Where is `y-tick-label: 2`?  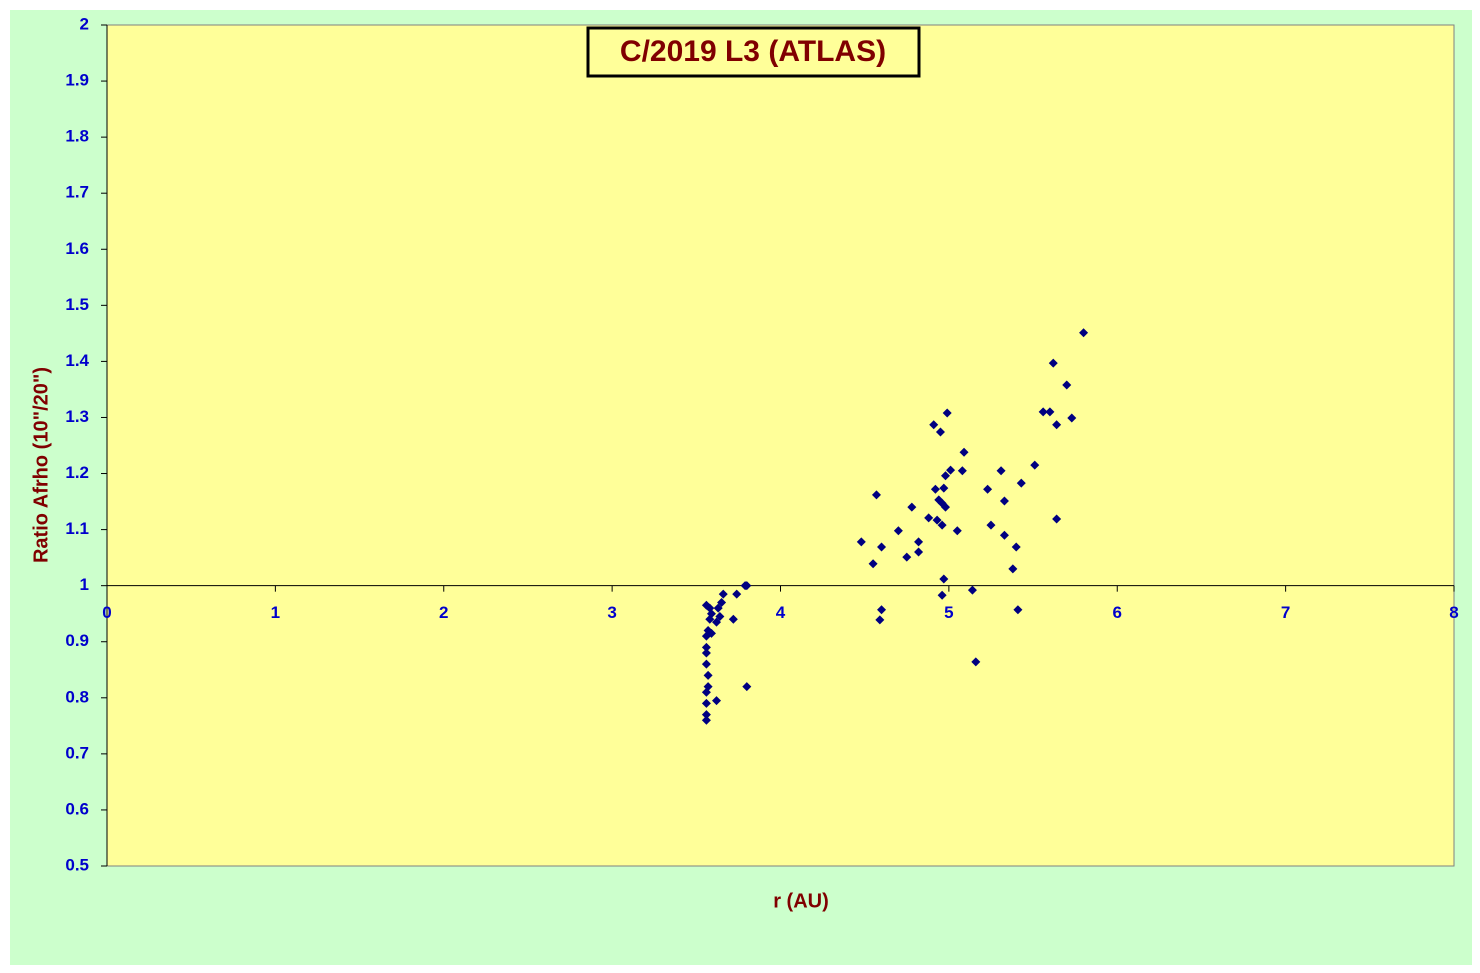
y-tick-label: 2 is located at coordinates (84, 23).